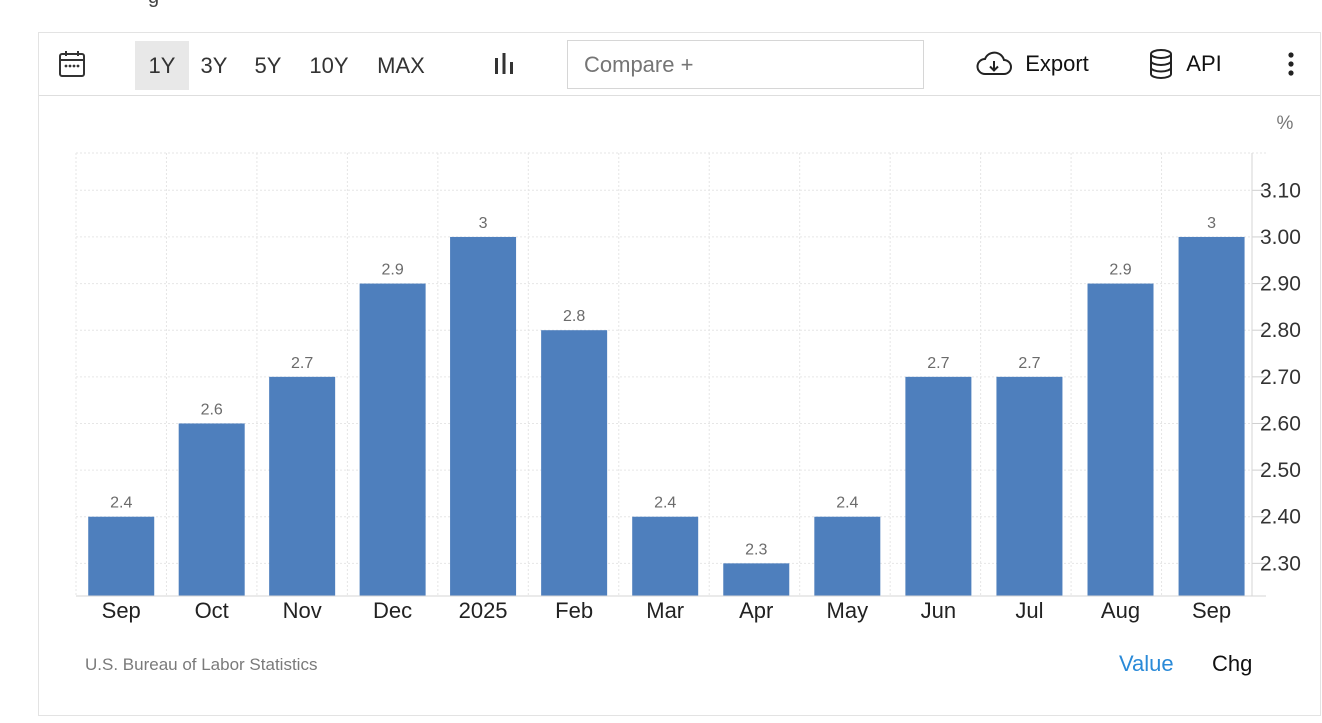  I want to click on y-tick-label: 2.50, so click(1280, 470).